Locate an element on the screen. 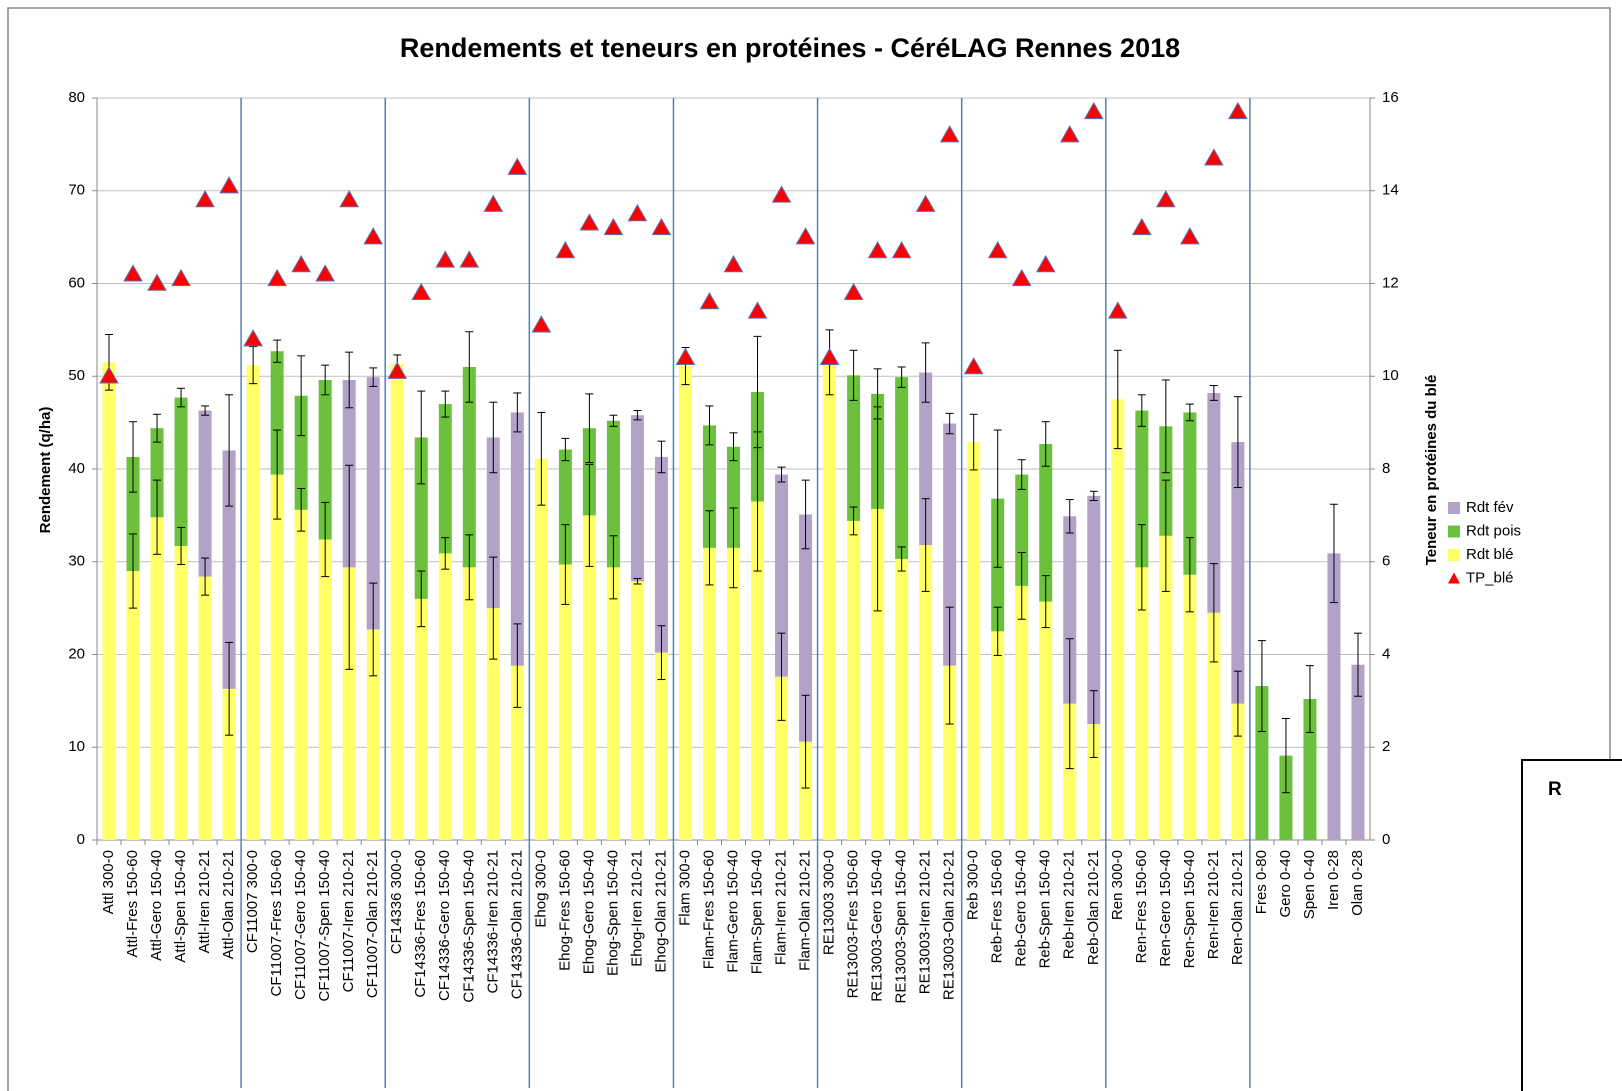 This screenshot has width=1622, height=1091. y2-tick-label: 12 is located at coordinates (1390, 282).